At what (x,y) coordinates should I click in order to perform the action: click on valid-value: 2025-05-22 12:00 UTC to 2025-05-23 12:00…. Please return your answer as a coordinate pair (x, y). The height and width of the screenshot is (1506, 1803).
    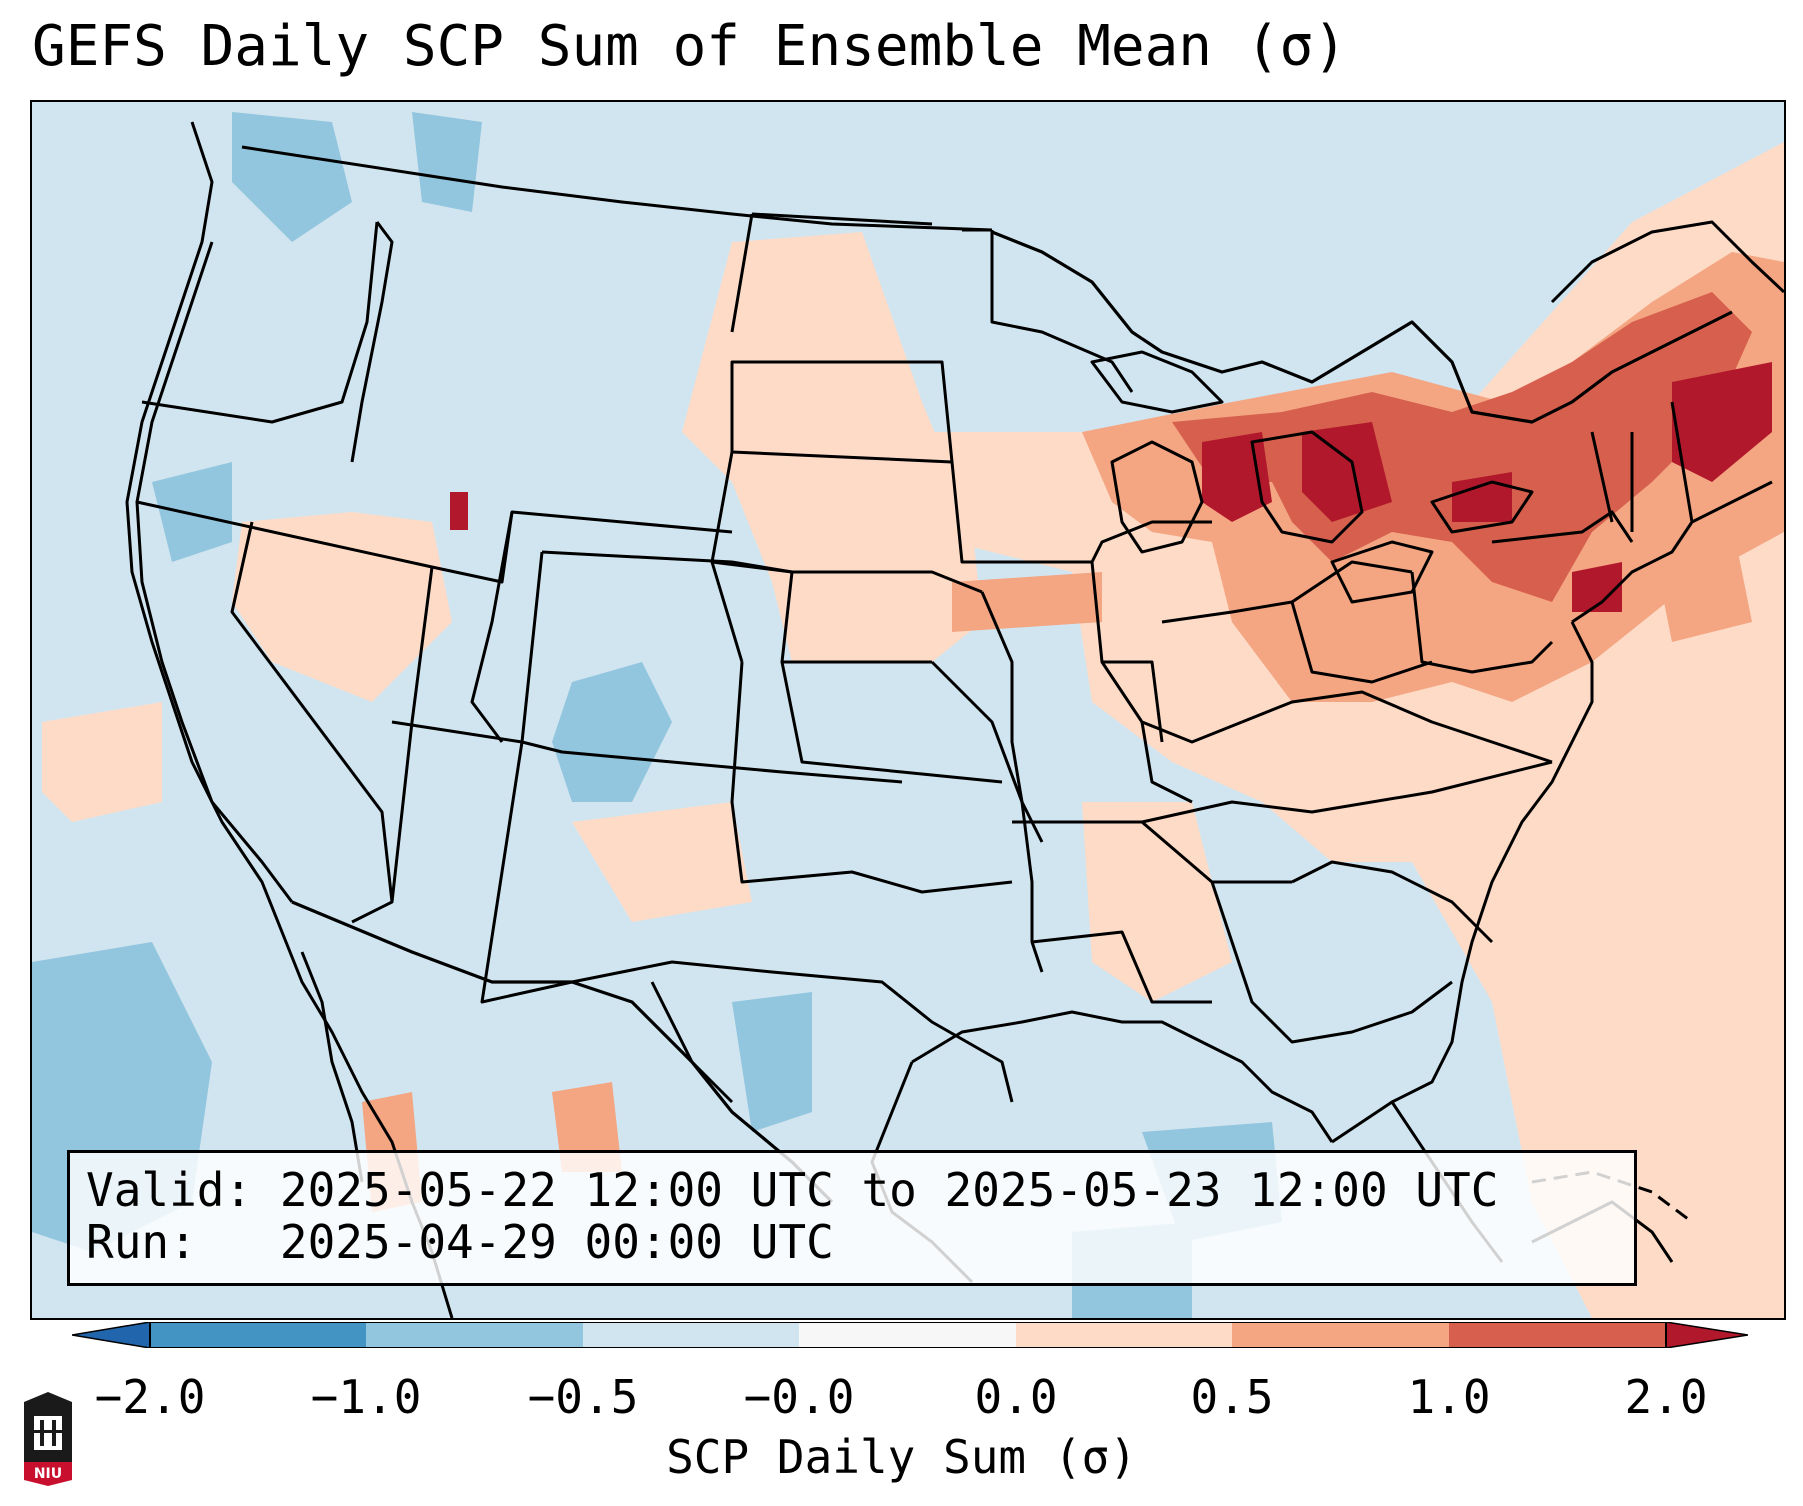
    Looking at the image, I should click on (889, 1190).